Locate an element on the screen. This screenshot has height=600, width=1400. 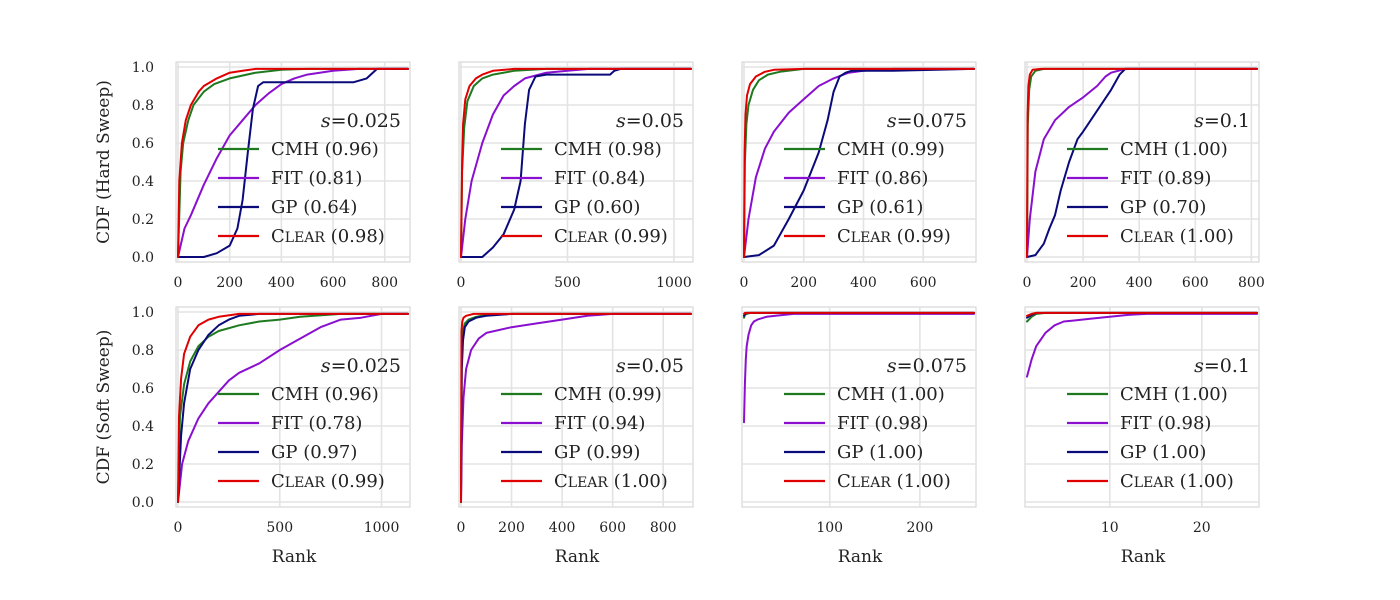
legend-entry-gp: GP (0.70) is located at coordinates (1163, 207).